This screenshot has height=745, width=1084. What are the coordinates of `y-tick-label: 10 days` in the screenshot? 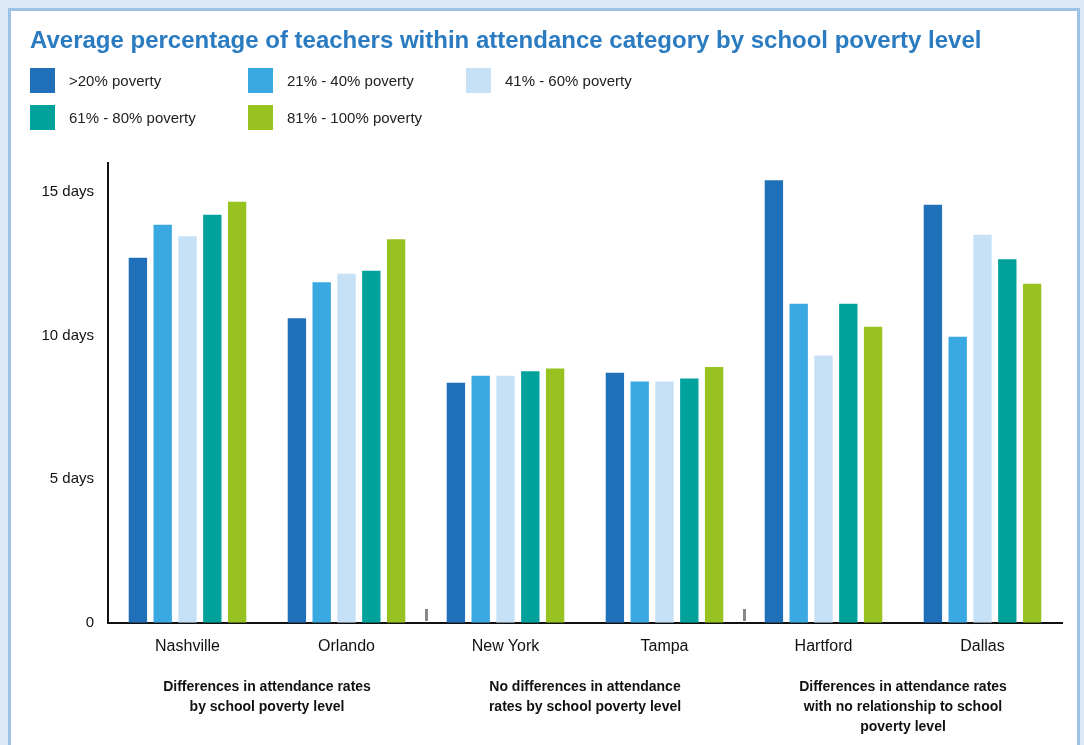 It's located at (67, 334).